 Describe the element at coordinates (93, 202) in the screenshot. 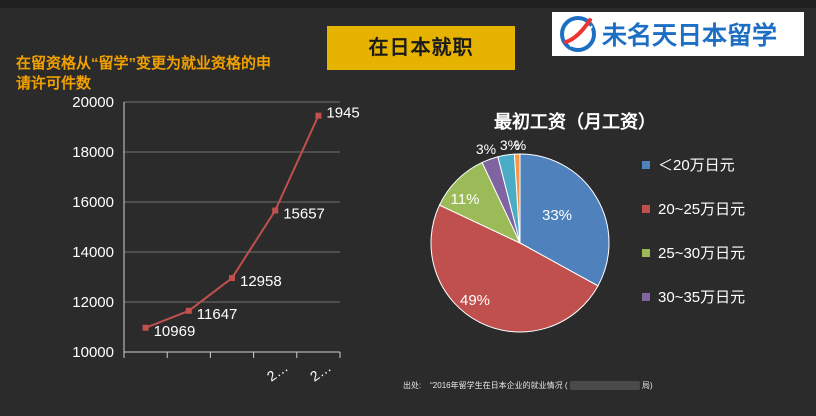

I see `y-tick-label: 16000` at that location.